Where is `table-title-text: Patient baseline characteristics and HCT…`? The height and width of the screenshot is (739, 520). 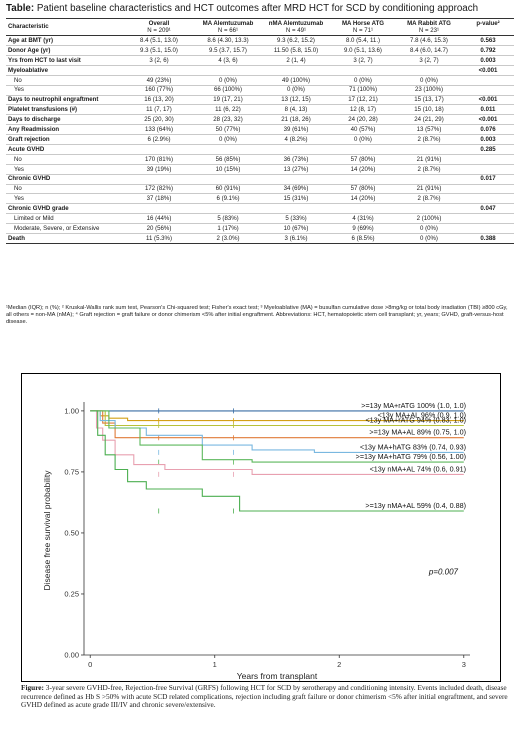 table-title-text: Patient baseline characteristics and HCT… is located at coordinates (256, 8).